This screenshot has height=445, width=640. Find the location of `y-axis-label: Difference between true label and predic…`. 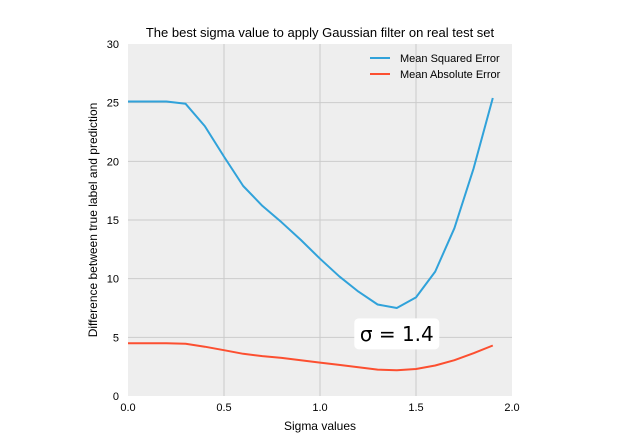

y-axis-label: Difference between true label and predic… is located at coordinates (93, 220).